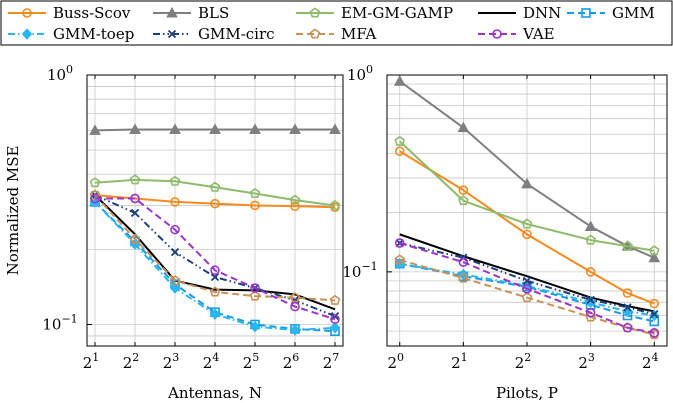  What do you see at coordinates (211, 361) in the screenshot?
I see `x-tick-label: 24` at bounding box center [211, 361].